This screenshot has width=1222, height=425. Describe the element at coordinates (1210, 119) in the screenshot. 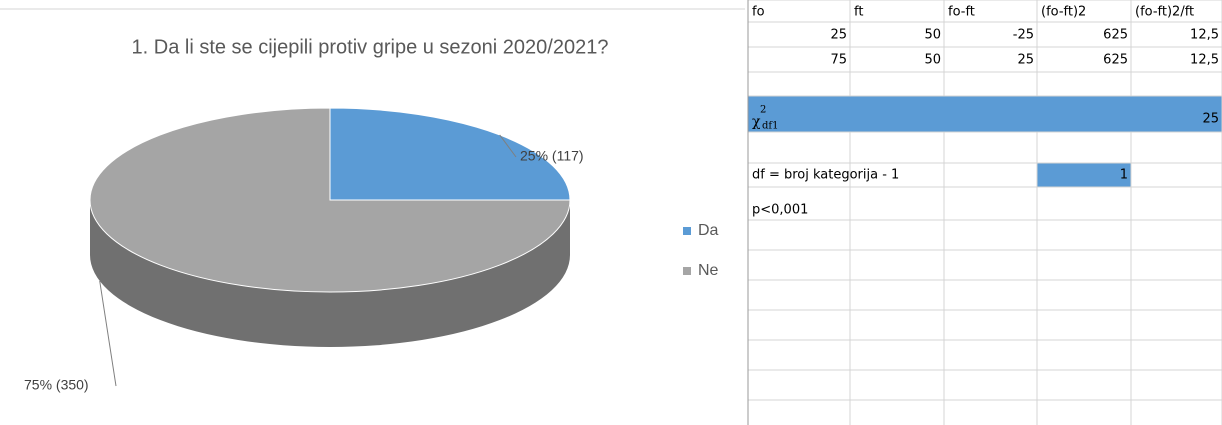

I see `chi-value: 25` at that location.